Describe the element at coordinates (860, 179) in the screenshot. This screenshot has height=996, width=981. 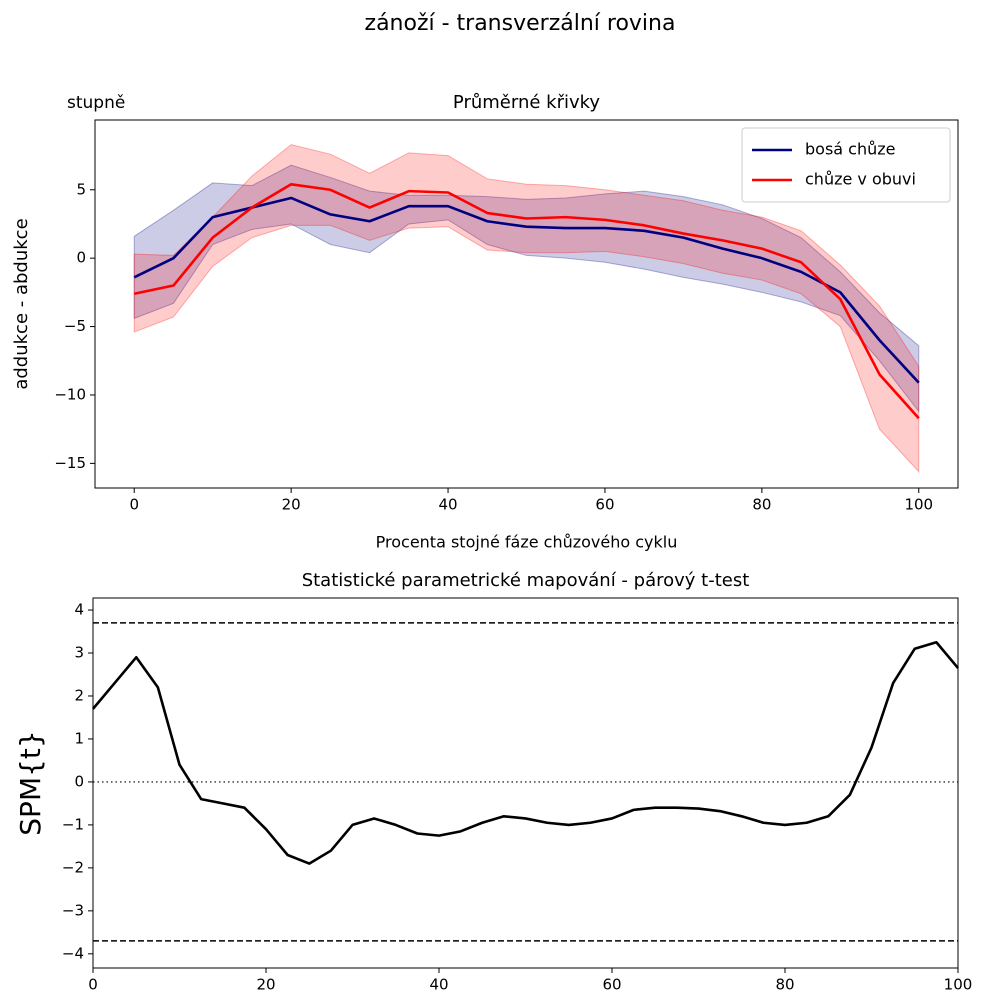
I see `legend-label: chůze v obuvi` at that location.